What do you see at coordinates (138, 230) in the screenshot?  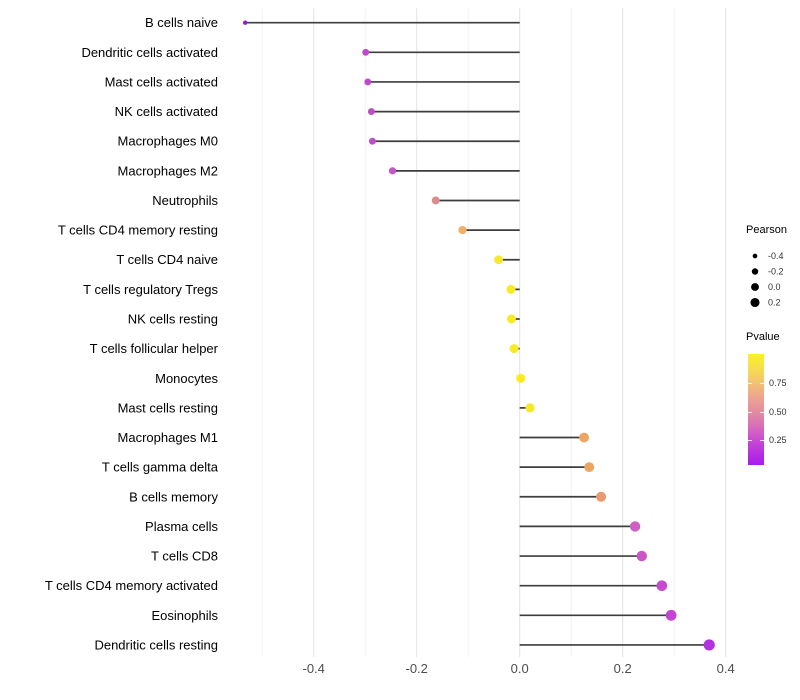 I see `category-label: T cells CD4 memory resting` at bounding box center [138, 230].